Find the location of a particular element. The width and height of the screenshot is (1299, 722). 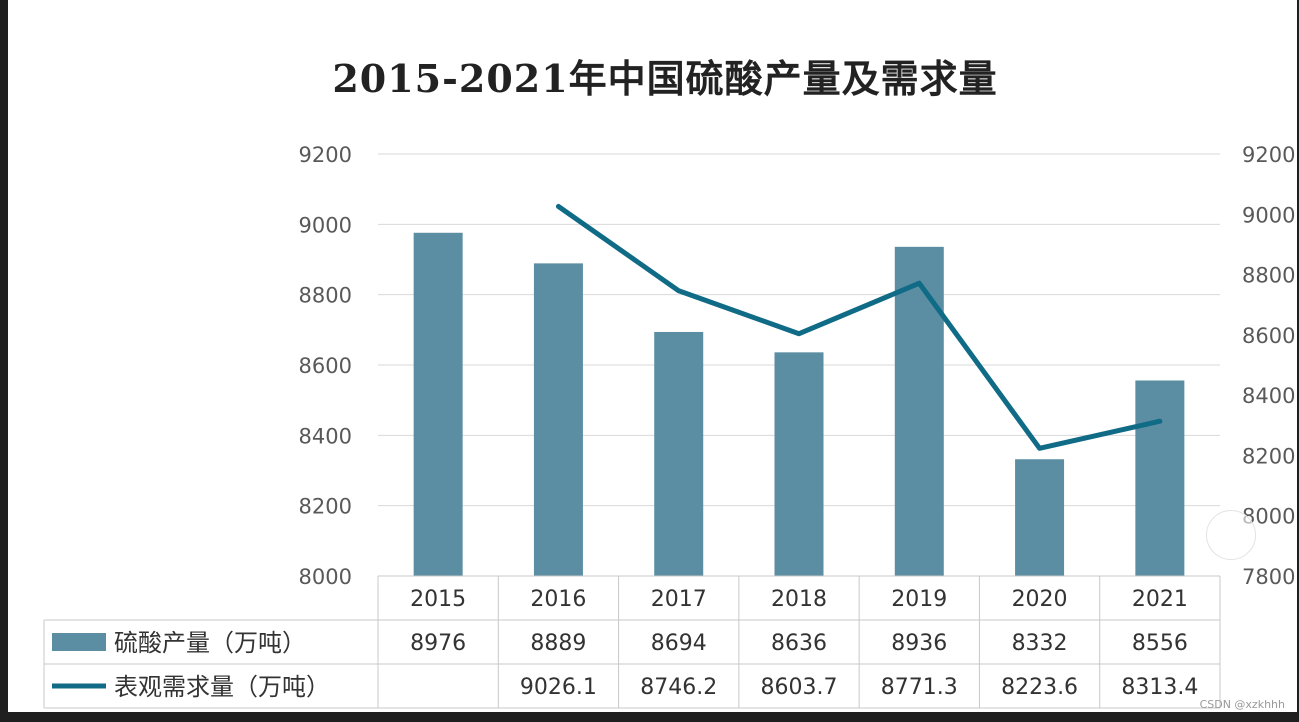

bottom-border is located at coordinates (649, 717).